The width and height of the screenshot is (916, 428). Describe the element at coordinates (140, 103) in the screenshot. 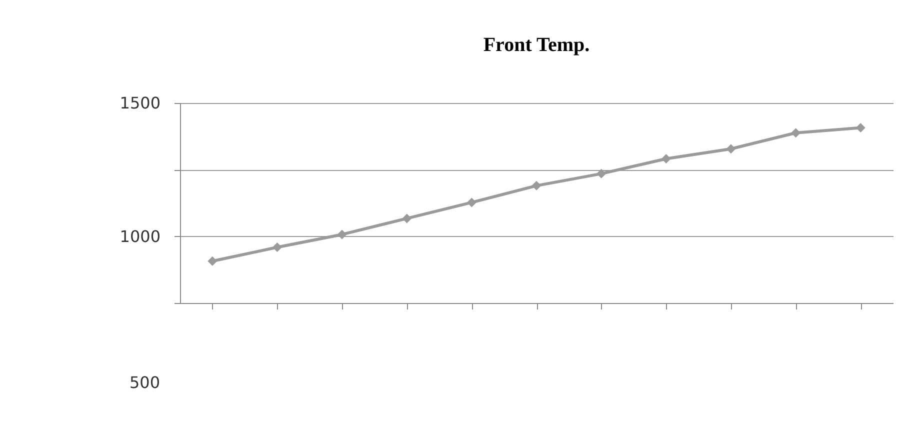

I see `y-tick-label: 1500` at that location.